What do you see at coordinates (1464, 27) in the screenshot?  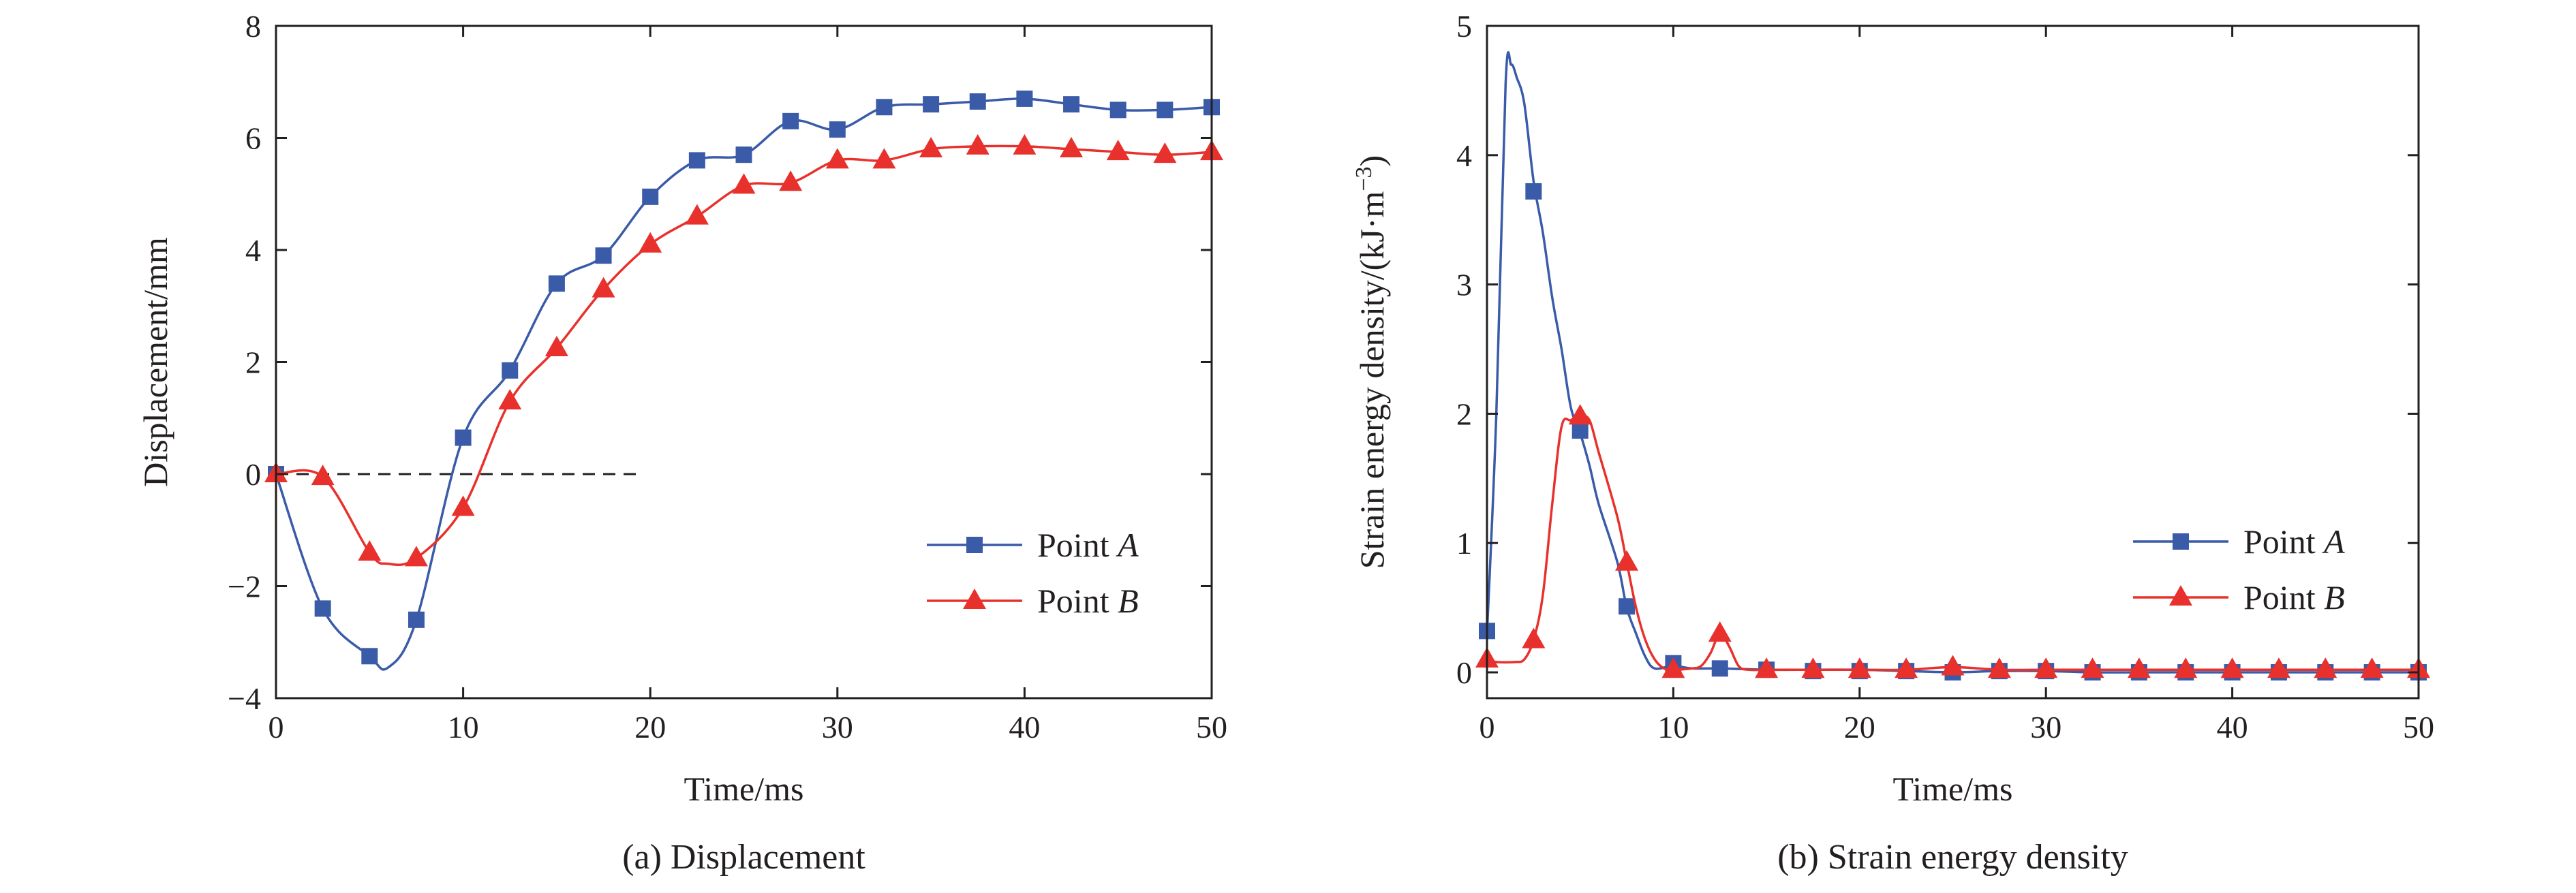 I see `y-tick-label: 5` at bounding box center [1464, 27].